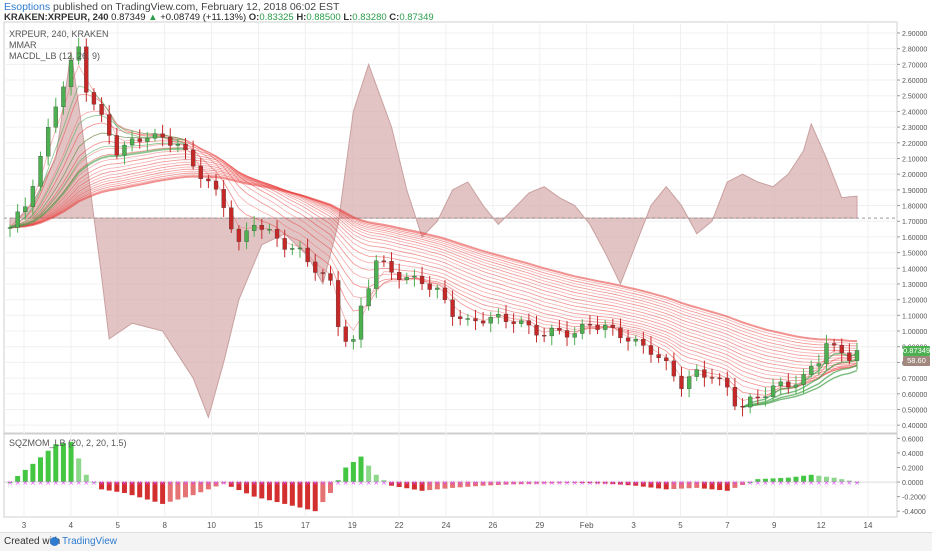 The width and height of the screenshot is (932, 551). Describe the element at coordinates (54, 541) in the screenshot. I see `tradingview-logo-icon` at that location.